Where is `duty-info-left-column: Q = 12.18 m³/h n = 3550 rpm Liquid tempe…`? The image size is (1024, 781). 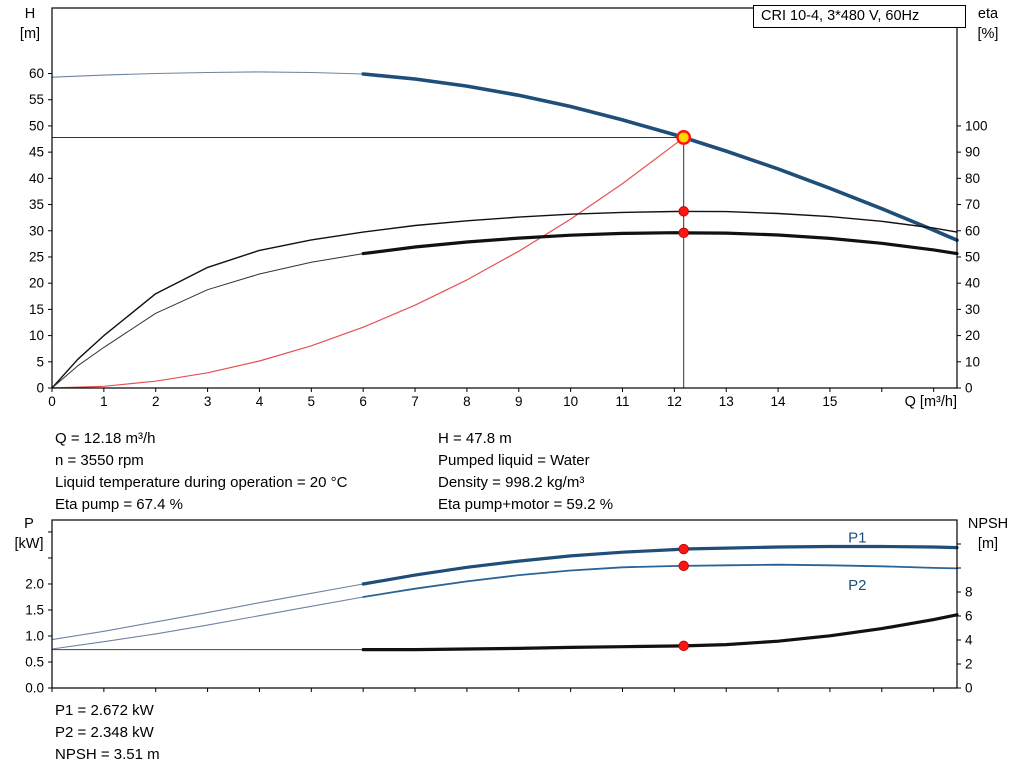 duty-info-left-column: Q = 12.18 m³/h n = 3550 rpm Liquid tempe… is located at coordinates (201, 472).